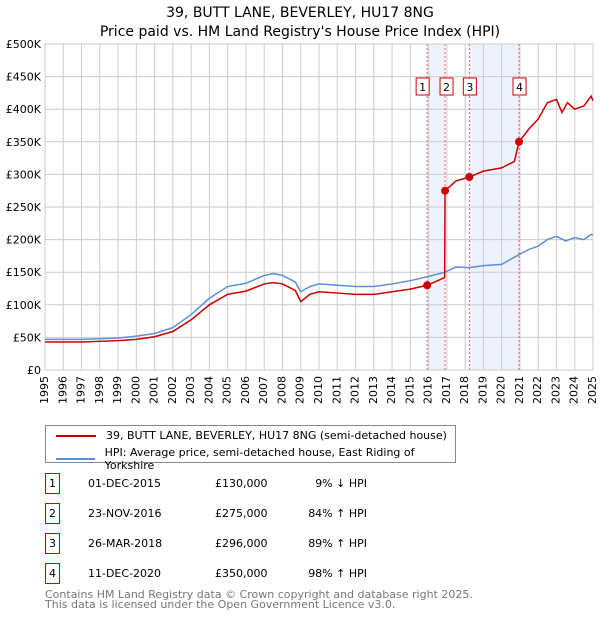 The width and height of the screenshot is (600, 620). I want to click on table-row: 4 11-DEC-2020 £350,000 98% ↑ HPI, so click(225, 574).